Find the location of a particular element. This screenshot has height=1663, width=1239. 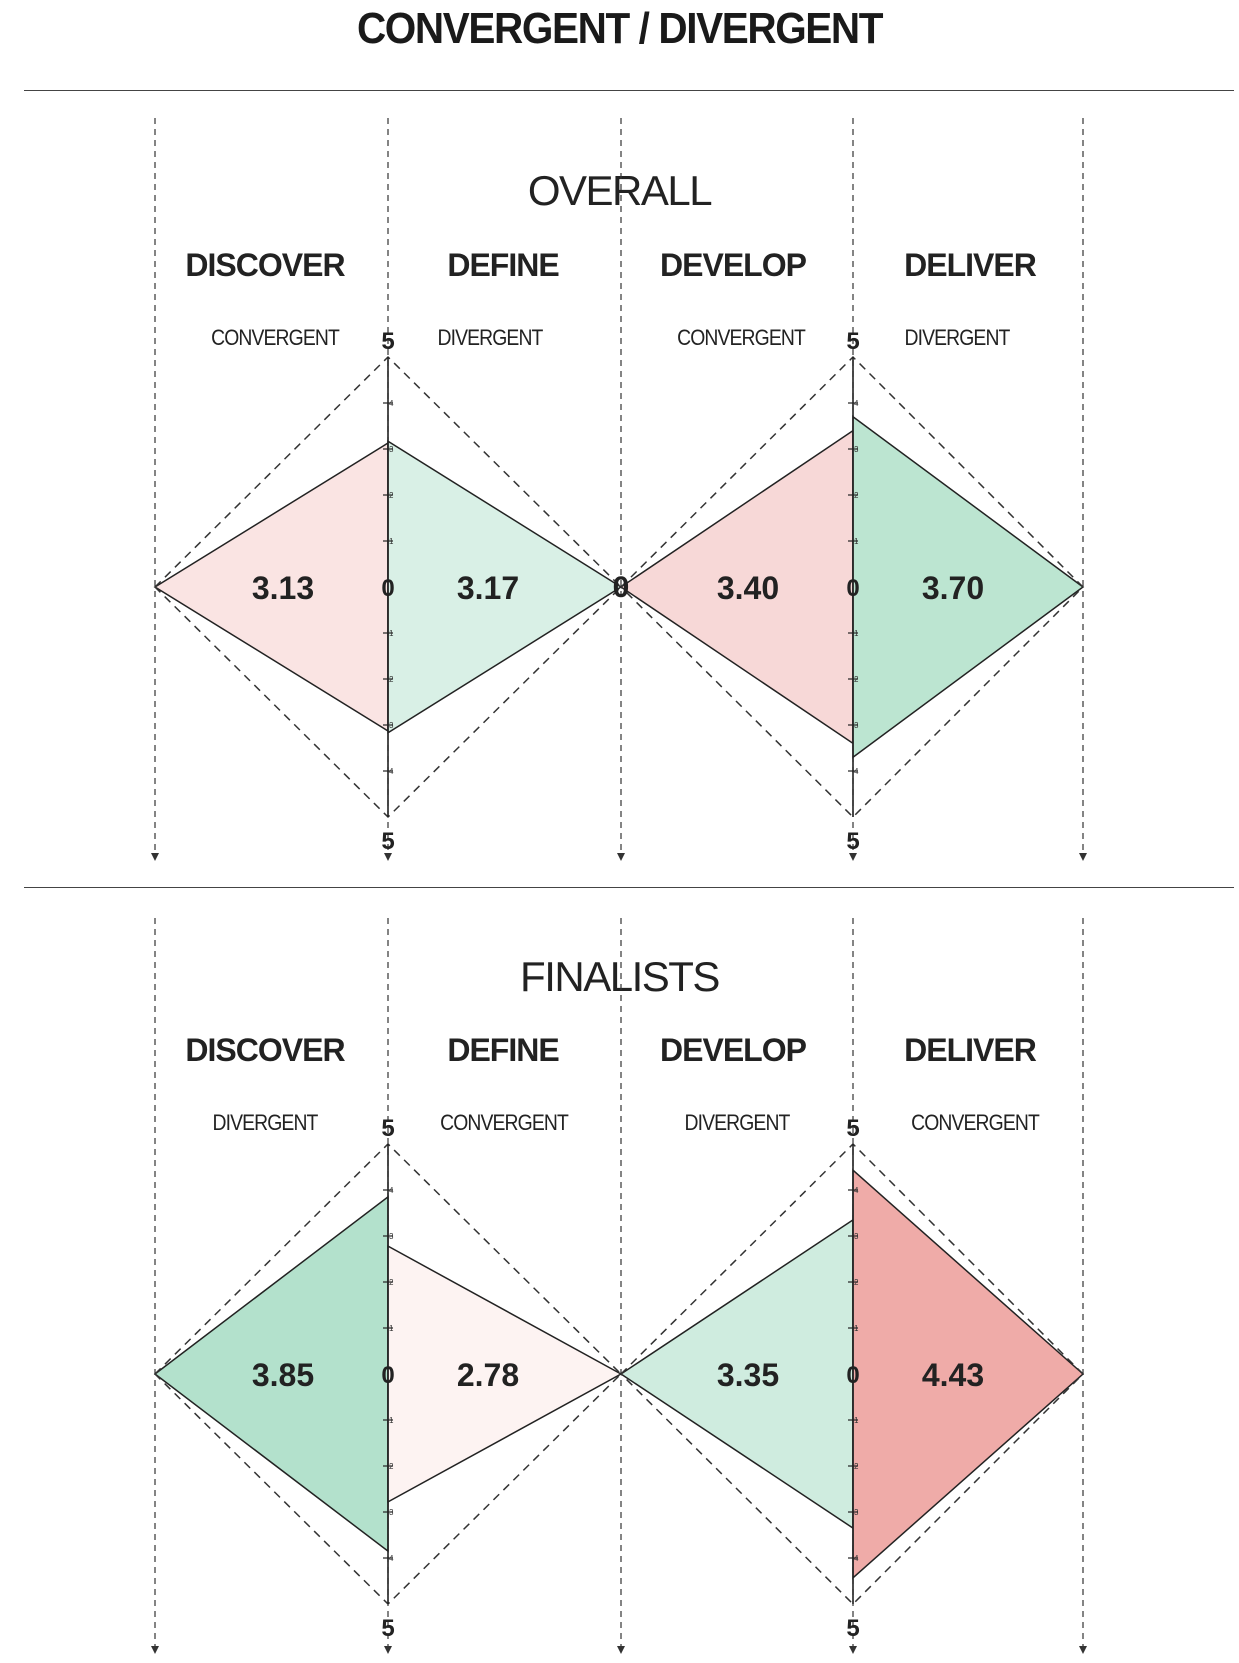

divider-top is located at coordinates (629, 90).